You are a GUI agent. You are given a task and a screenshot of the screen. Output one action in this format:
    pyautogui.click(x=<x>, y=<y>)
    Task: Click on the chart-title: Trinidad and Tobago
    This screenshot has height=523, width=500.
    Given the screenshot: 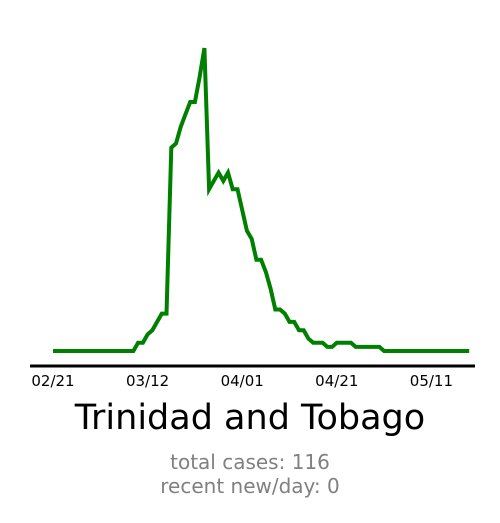 What is the action you would take?
    pyautogui.click(x=250, y=418)
    